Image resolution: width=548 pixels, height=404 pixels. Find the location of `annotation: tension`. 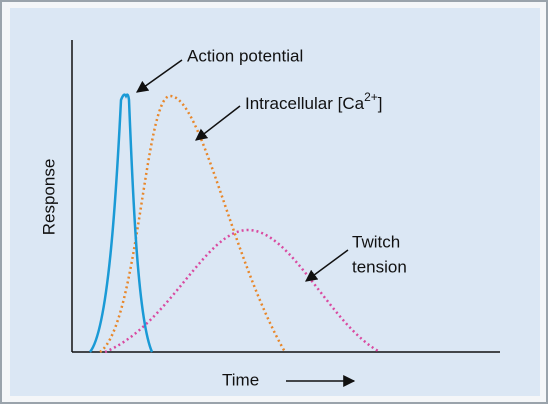

annotation: tension is located at coordinates (379, 266).